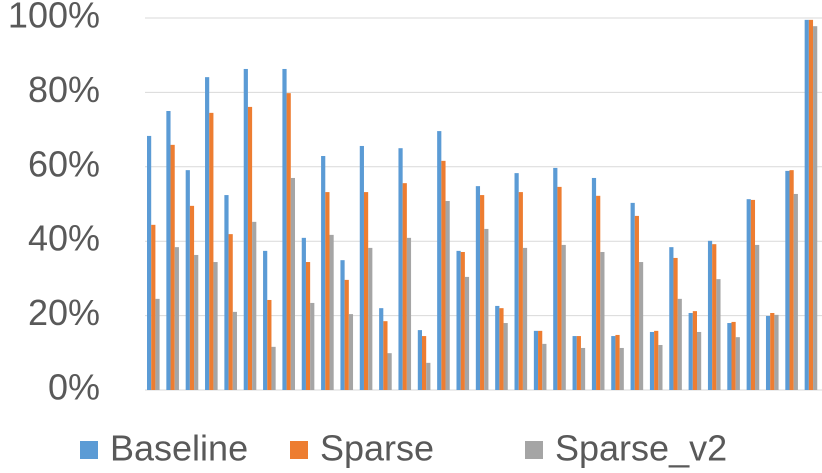 This screenshot has height=473, width=822. I want to click on y-tick-label: 20%, so click(64, 312).